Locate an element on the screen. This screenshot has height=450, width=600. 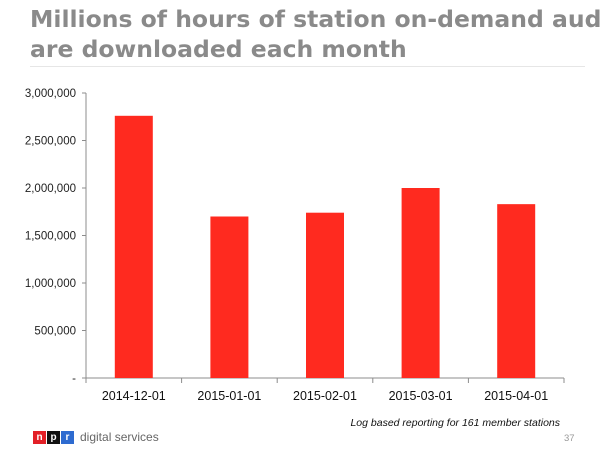
chart-title-line-2: are downloaded each month is located at coordinates (218, 49).